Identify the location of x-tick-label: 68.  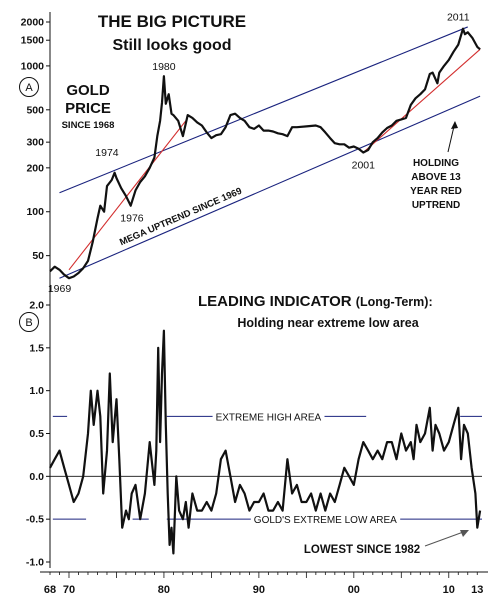
(50, 590).